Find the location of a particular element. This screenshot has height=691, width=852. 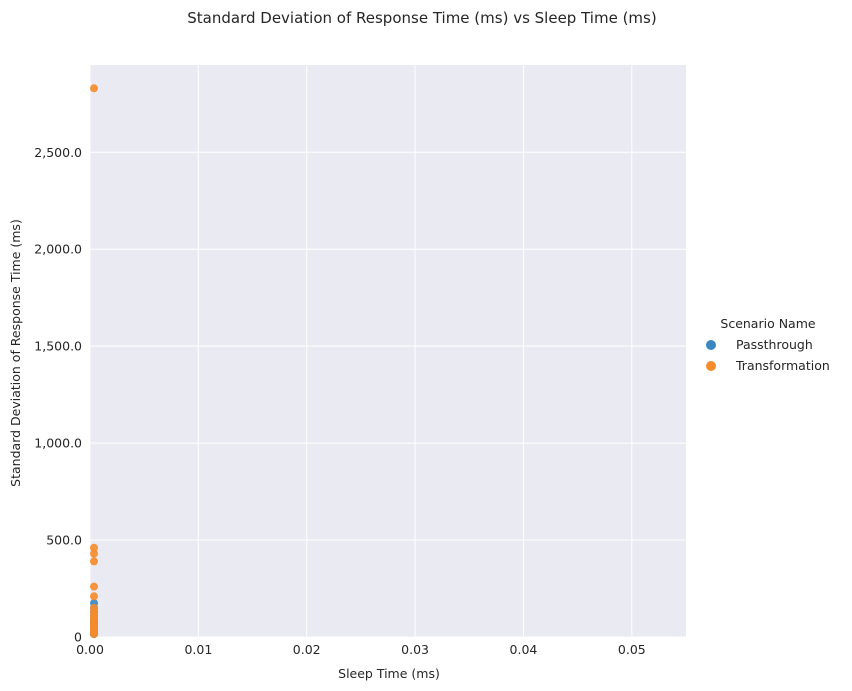

x-tick-label: 0.00 is located at coordinates (90, 649).